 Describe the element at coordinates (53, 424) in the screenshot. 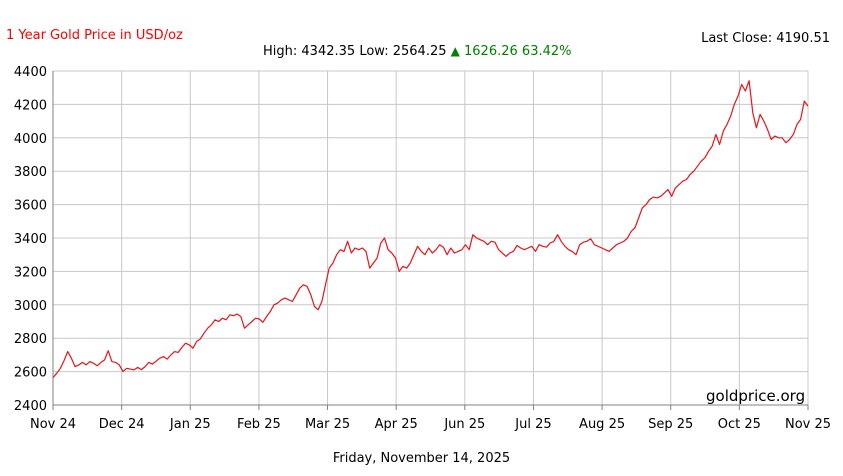

I see `x-tick-label: Nov 24` at that location.